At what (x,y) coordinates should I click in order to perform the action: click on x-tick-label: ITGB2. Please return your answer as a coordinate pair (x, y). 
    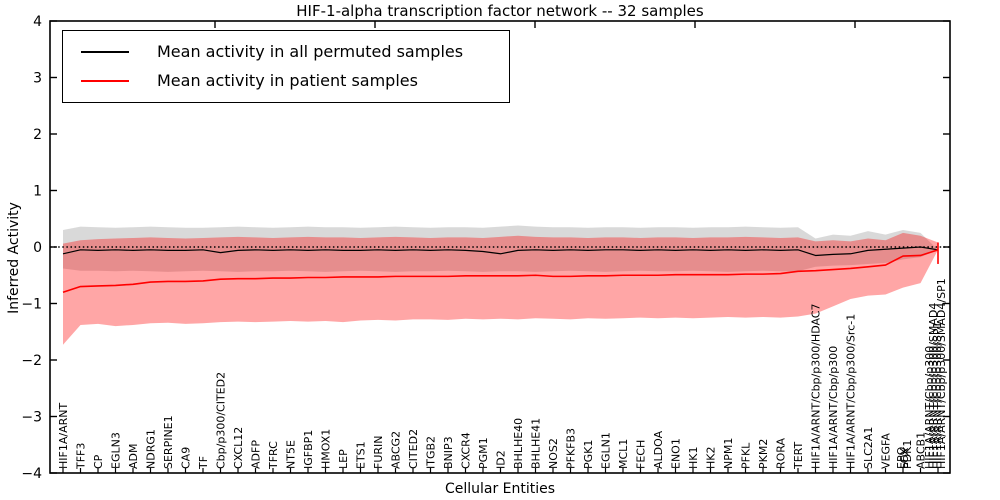
    Looking at the image, I should click on (431, 452).